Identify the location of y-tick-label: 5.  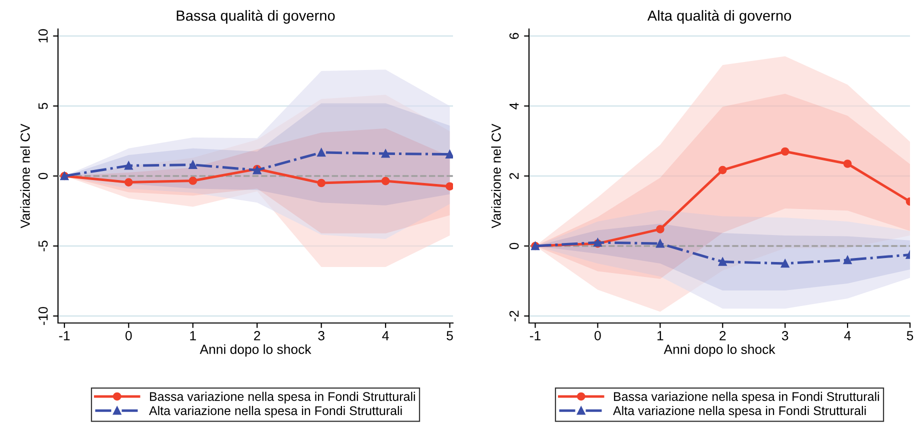
(43, 106).